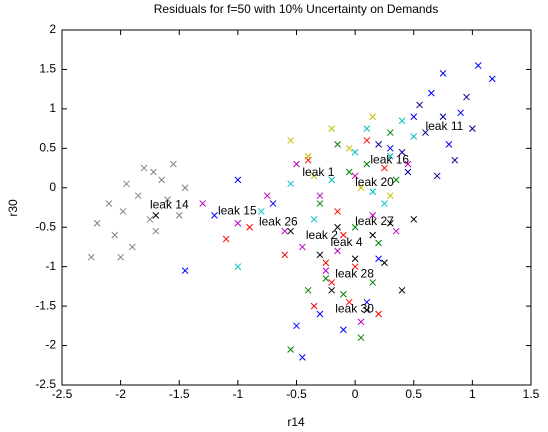 This screenshot has height=432, width=548. I want to click on x-tick-label: -1, so click(238, 394).